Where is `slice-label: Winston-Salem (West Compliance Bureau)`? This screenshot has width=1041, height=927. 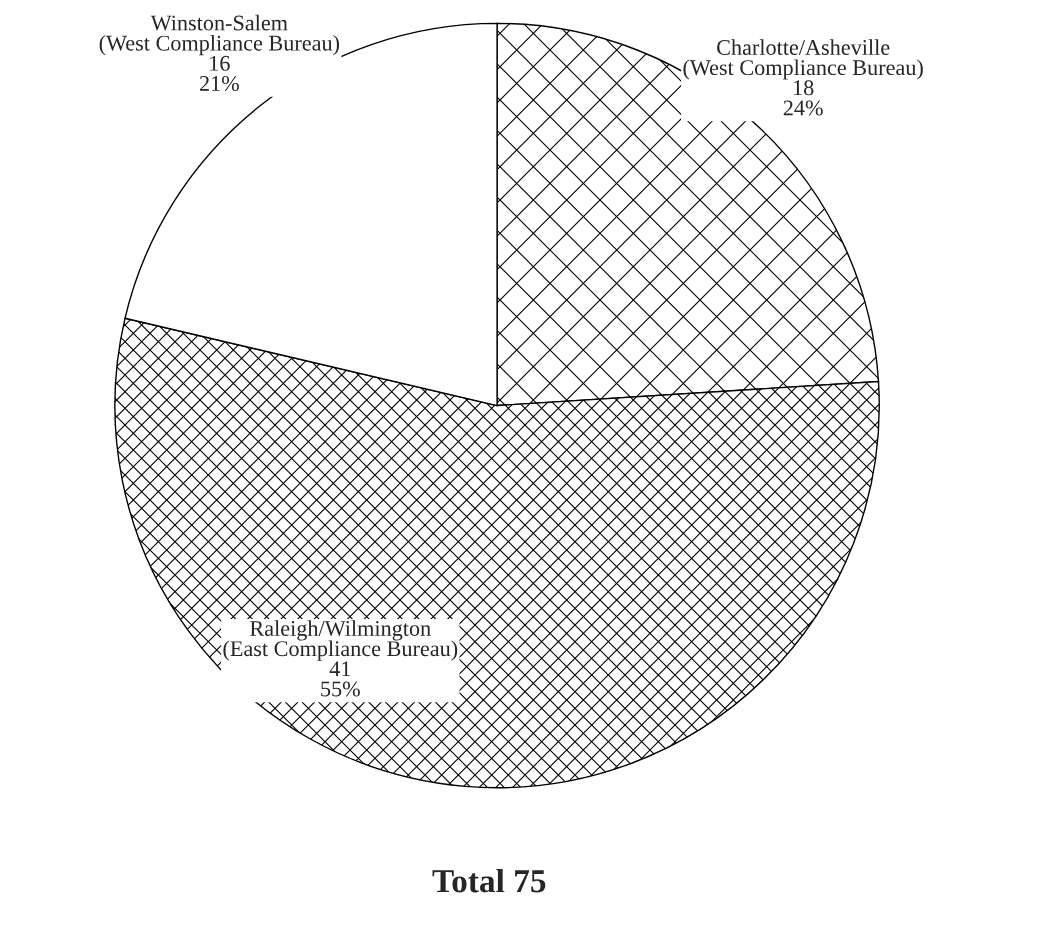
slice-label: Winston-Salem (West Compliance Bureau) is located at coordinates (219, 35).